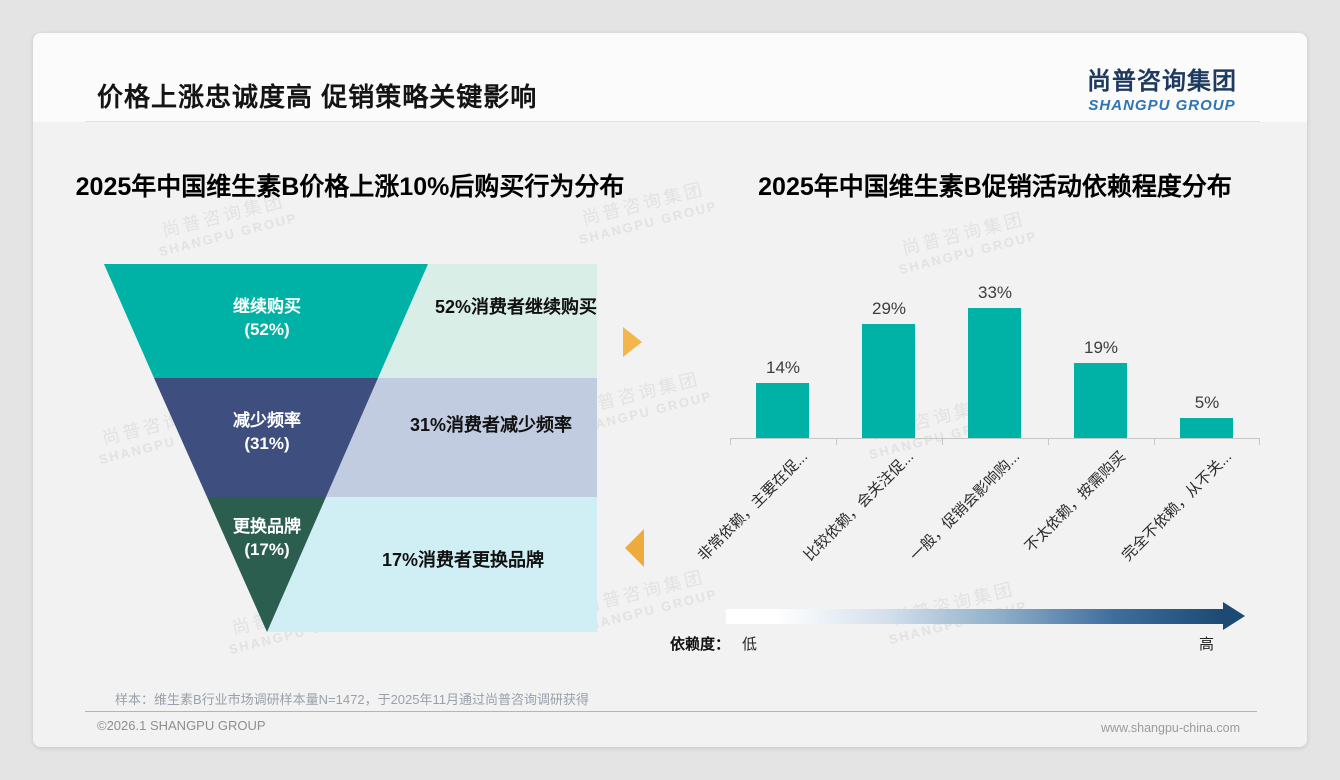 Image resolution: width=1340 pixels, height=780 pixels. What do you see at coordinates (516, 307) in the screenshot?
I see `funnel-annotation-1: 52%消费者继续购买` at bounding box center [516, 307].